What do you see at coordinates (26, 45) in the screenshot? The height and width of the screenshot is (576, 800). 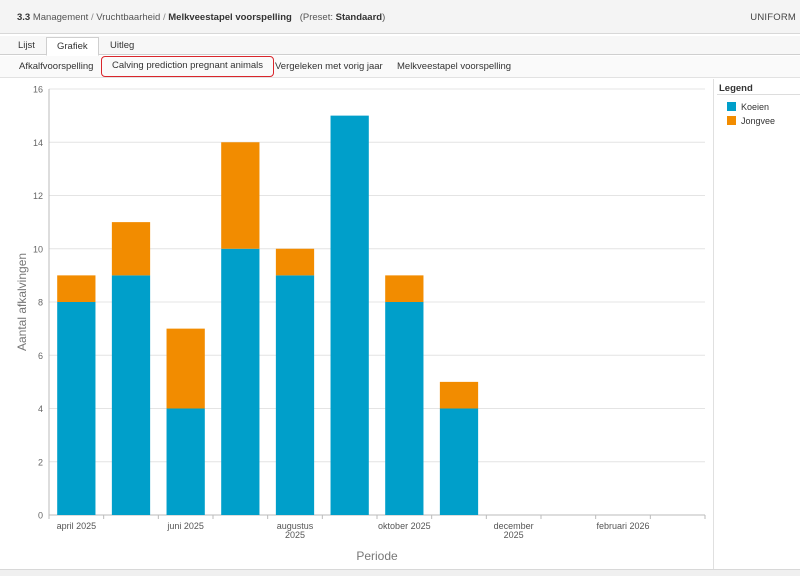 I see `tab-lijst: Lijst` at bounding box center [26, 45].